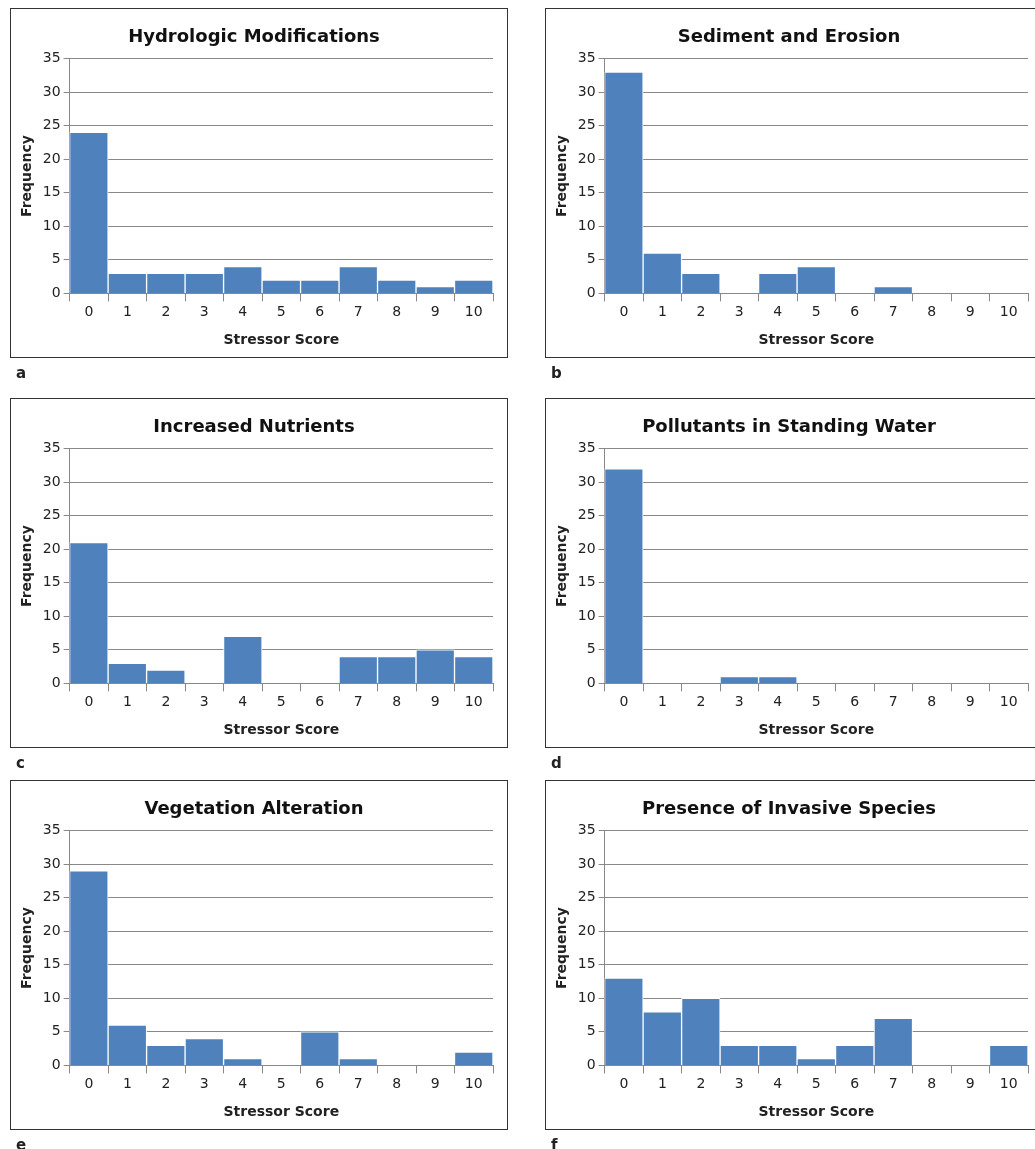  What do you see at coordinates (22, 373) in the screenshot?
I see `text: a` at bounding box center [22, 373].